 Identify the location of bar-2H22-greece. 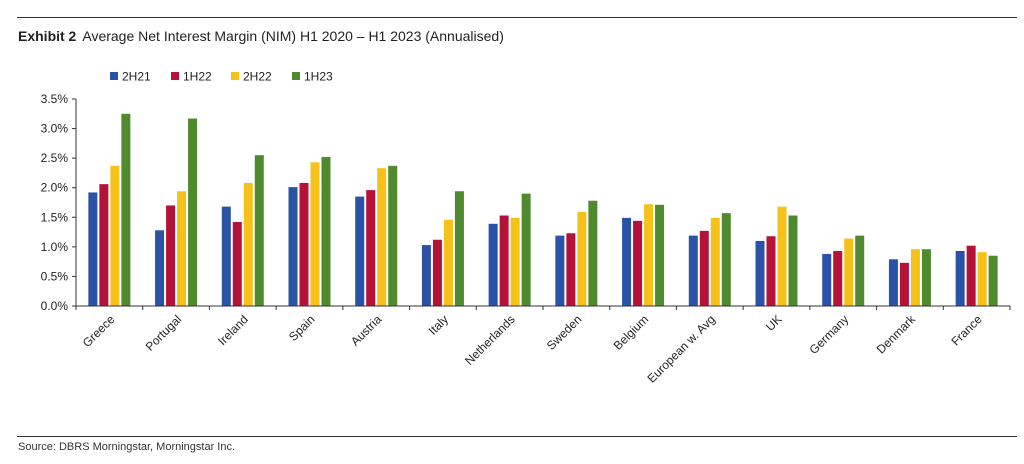
(115, 235).